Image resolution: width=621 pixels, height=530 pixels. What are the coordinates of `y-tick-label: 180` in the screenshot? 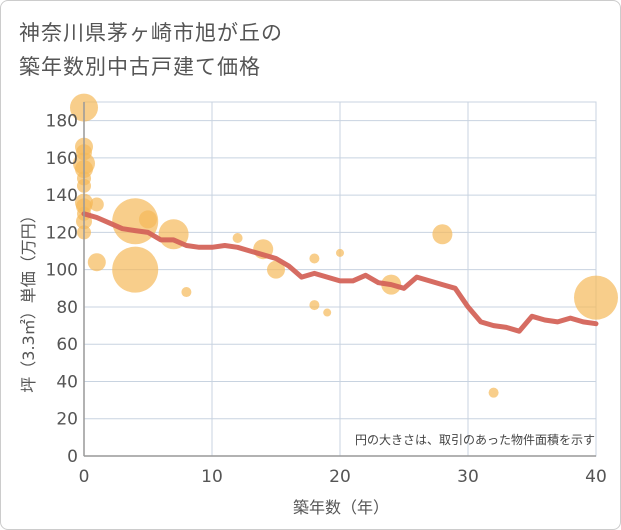 It's located at (62, 122).